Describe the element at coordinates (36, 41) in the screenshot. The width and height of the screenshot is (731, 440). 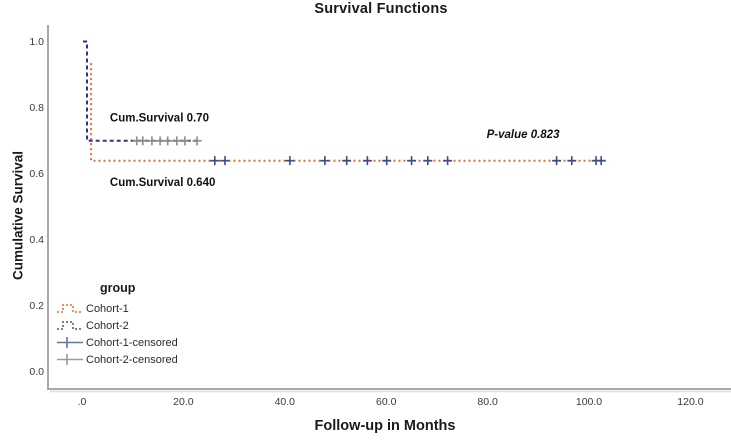
I see `y-tick-label: 1.0` at that location.